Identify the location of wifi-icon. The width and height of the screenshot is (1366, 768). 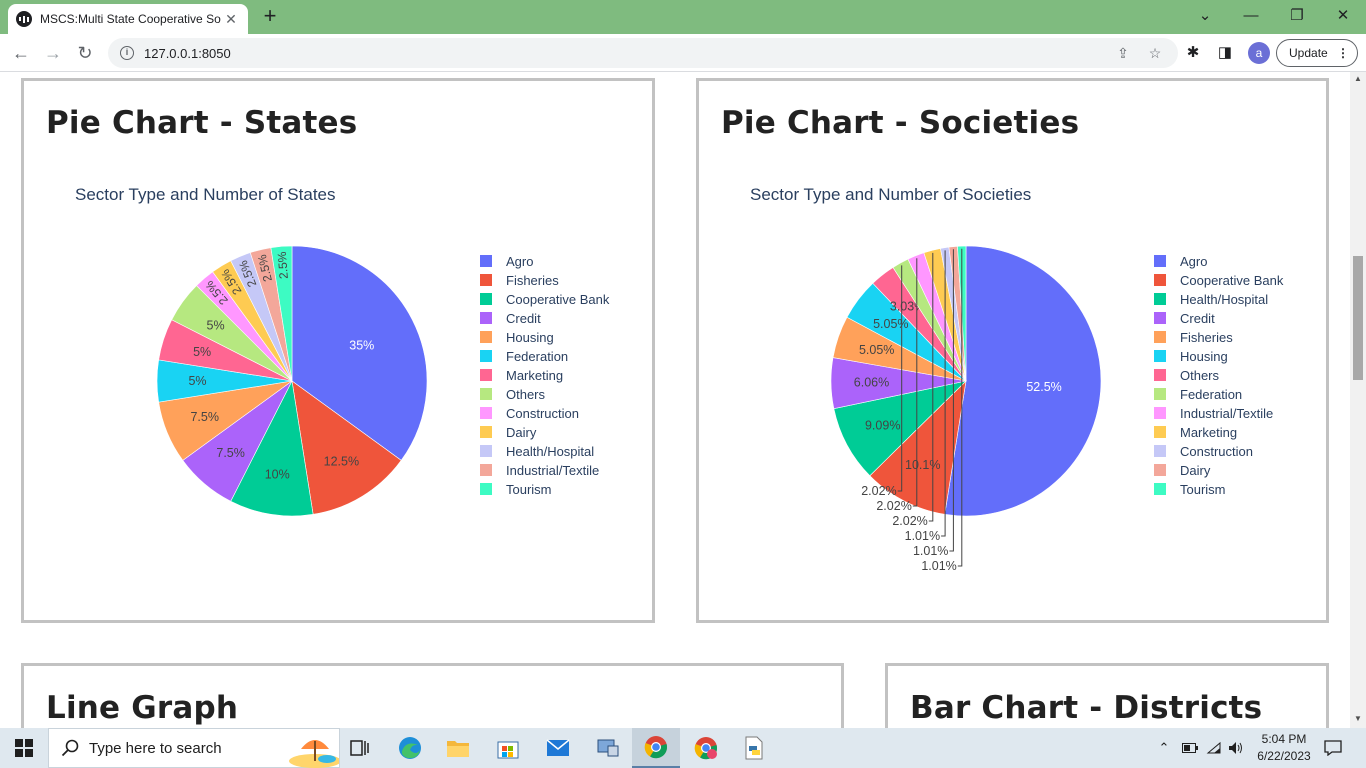
(1214, 748).